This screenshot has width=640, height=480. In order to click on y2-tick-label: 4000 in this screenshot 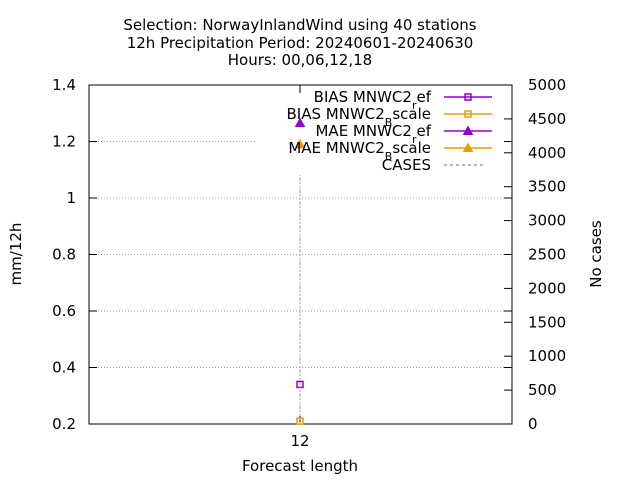, I will do `click(547, 153)`.